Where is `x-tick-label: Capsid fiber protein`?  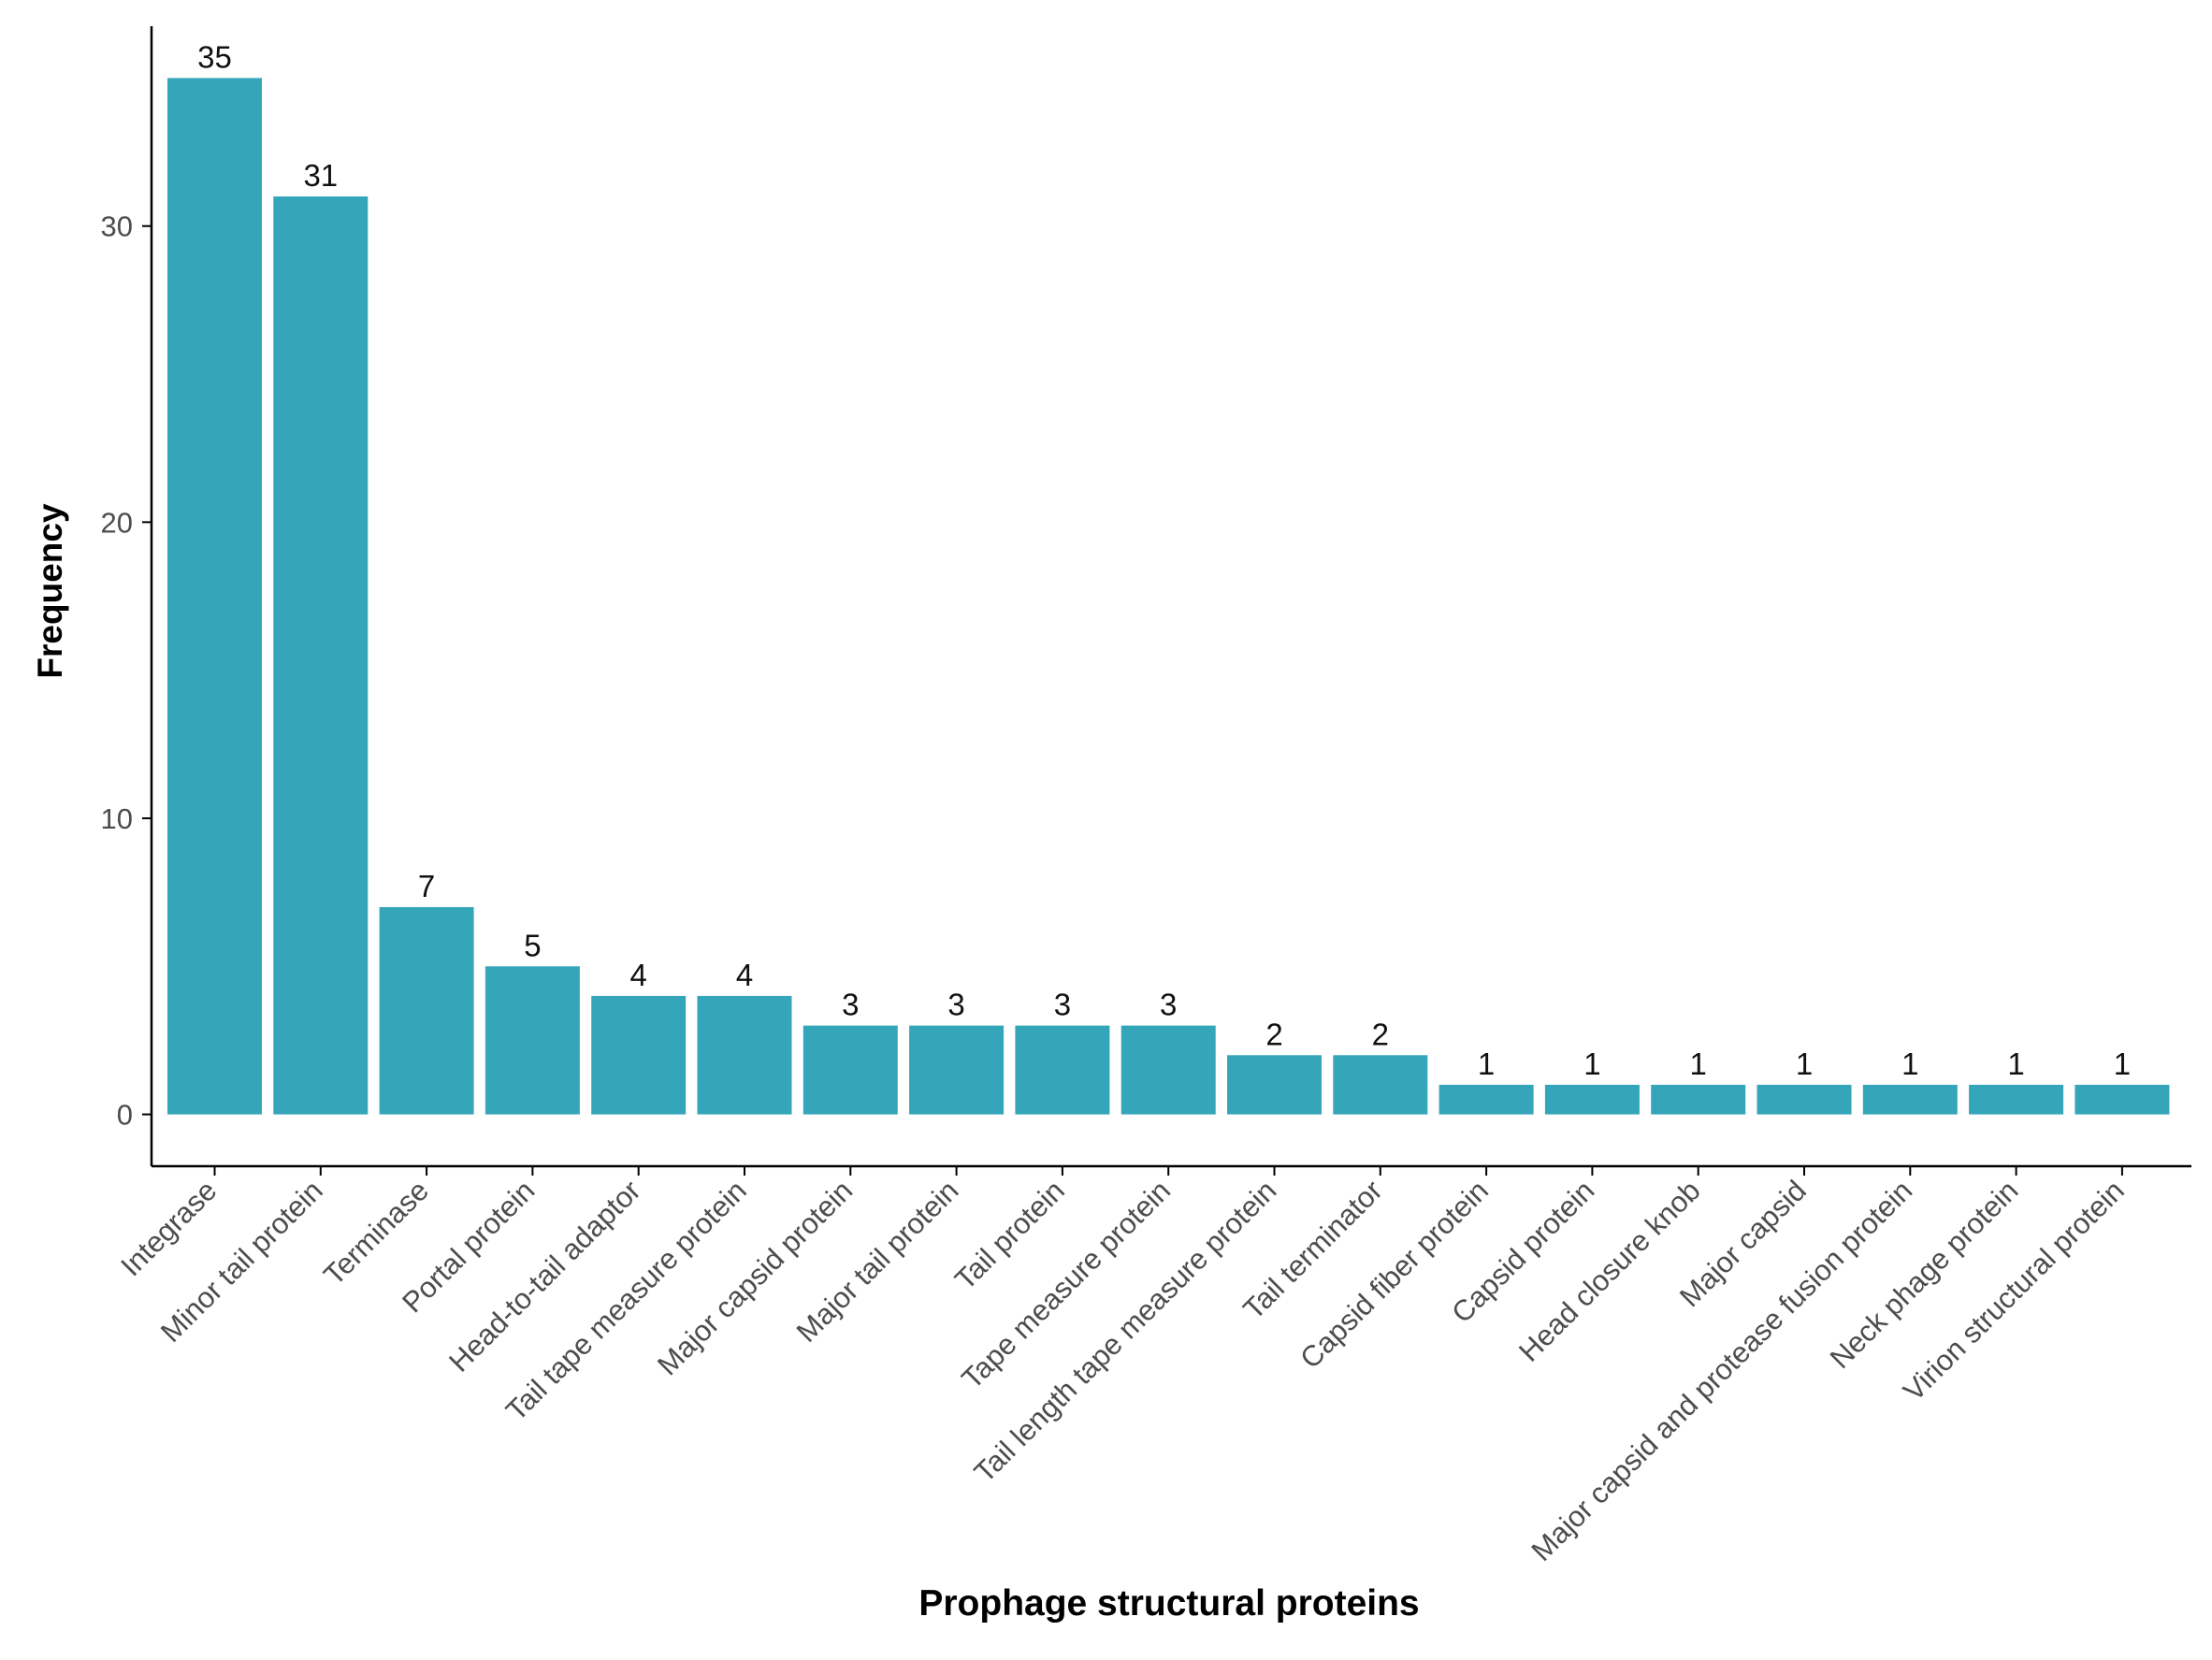
x-tick-label: Capsid fiber protein is located at coordinates (1394, 1274).